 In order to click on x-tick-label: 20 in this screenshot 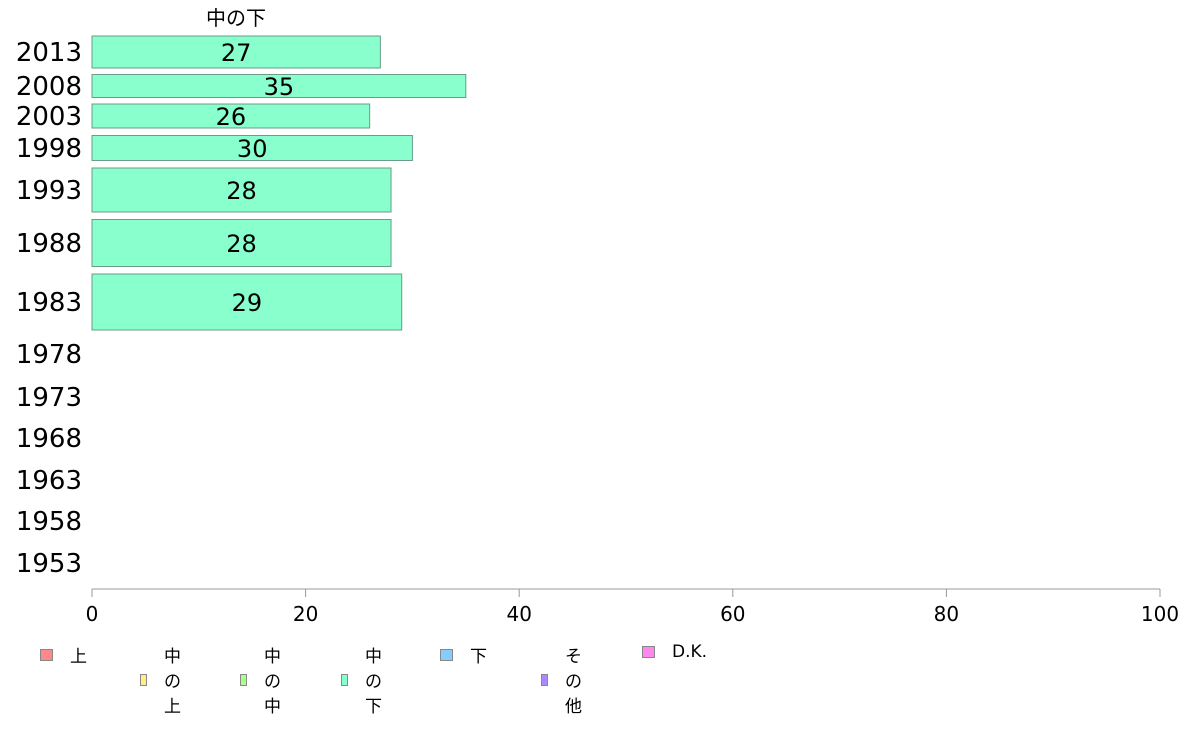, I will do `click(305, 614)`.